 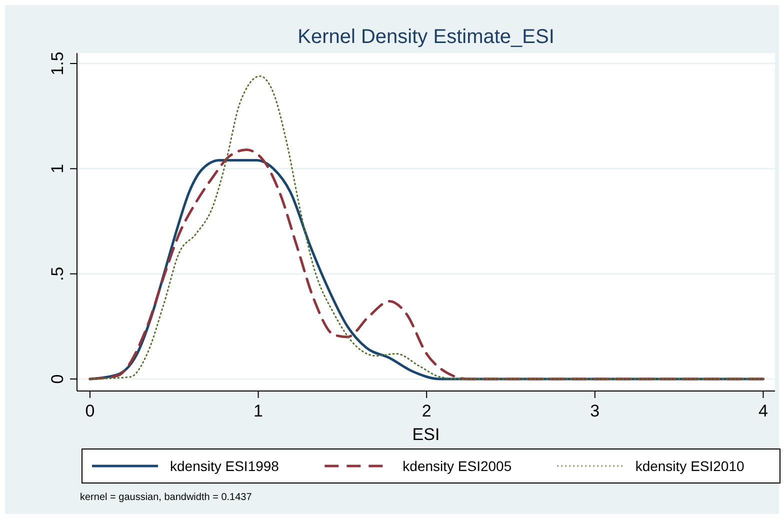 What do you see at coordinates (225, 466) in the screenshot?
I see `legend-label: kdensity ESI1998` at bounding box center [225, 466].